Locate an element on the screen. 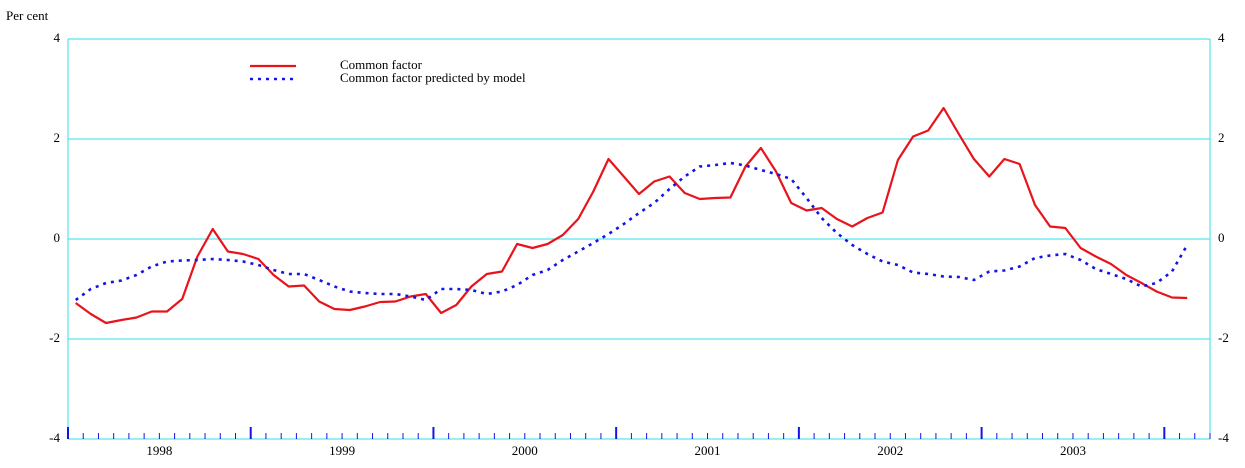  y-tick-label: 0 is located at coordinates (57, 237).